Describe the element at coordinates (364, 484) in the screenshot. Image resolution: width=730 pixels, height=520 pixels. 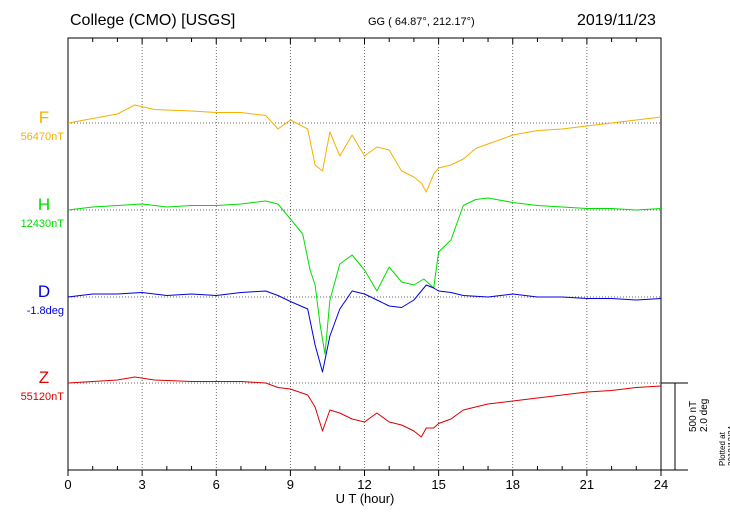
I see `x-tick-label: 12` at that location.